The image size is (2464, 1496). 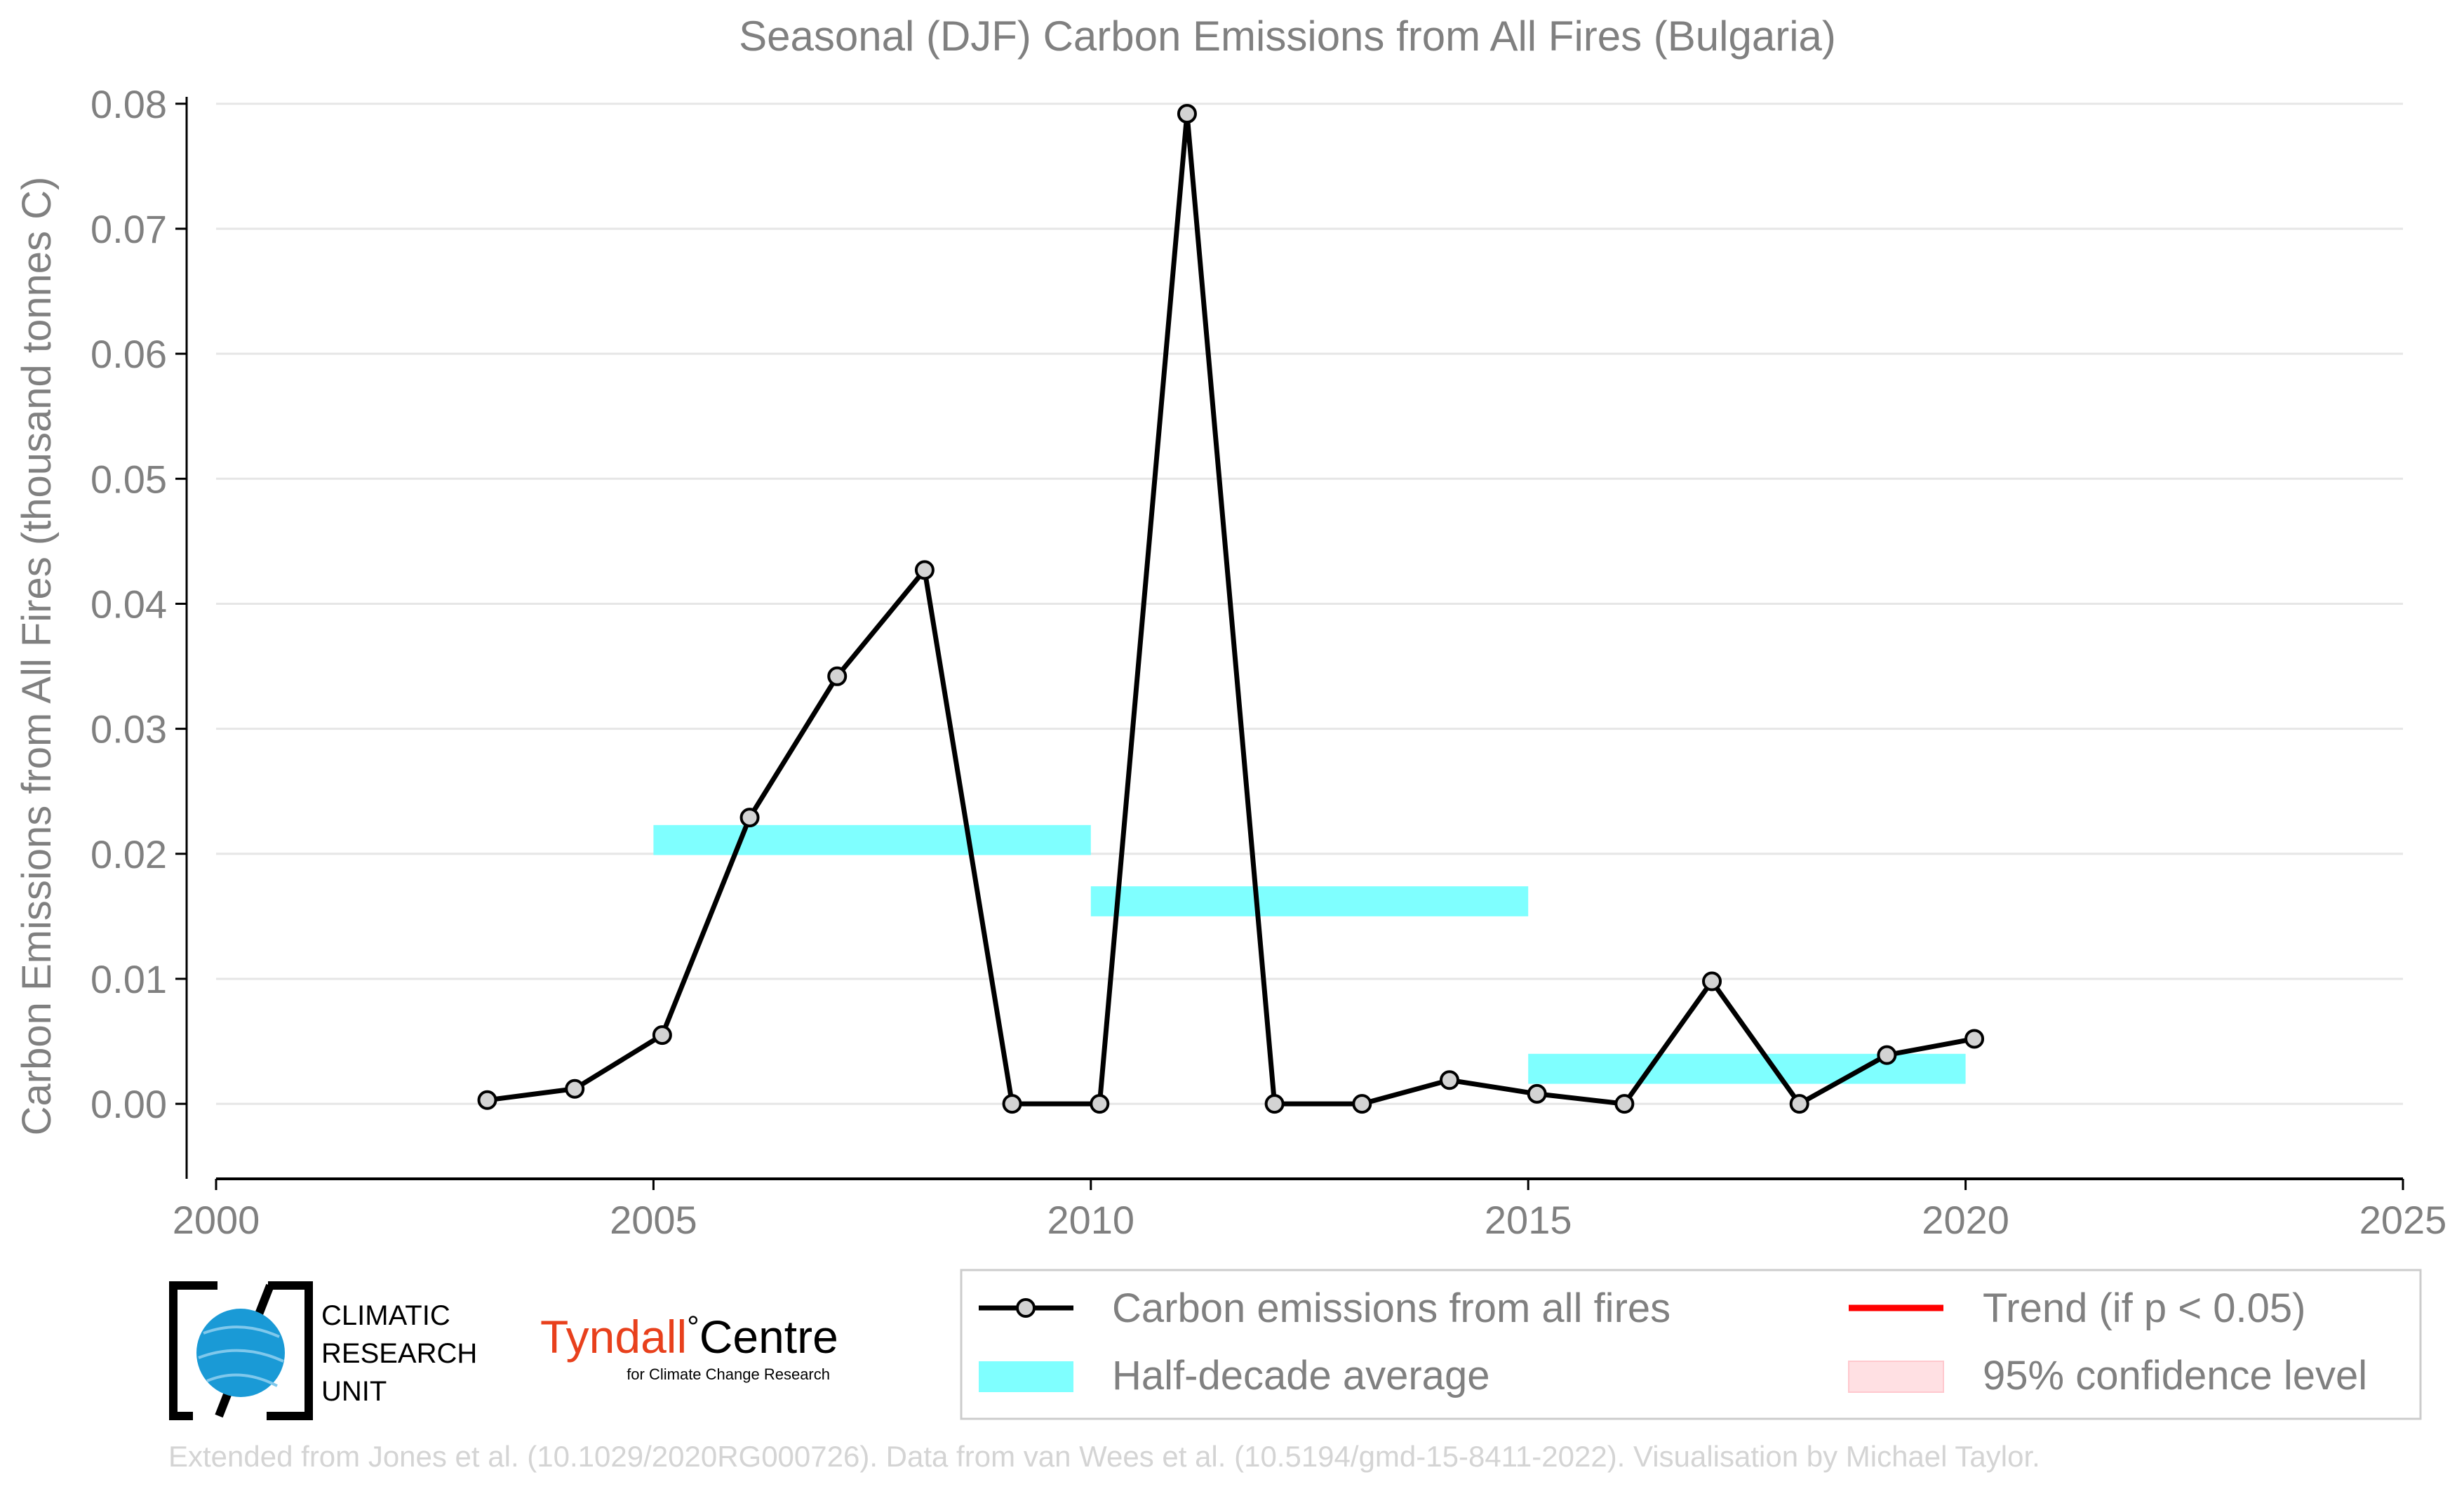 I want to click on legend-label-confidence: 95% confidence level, so click(x=2175, y=1375).